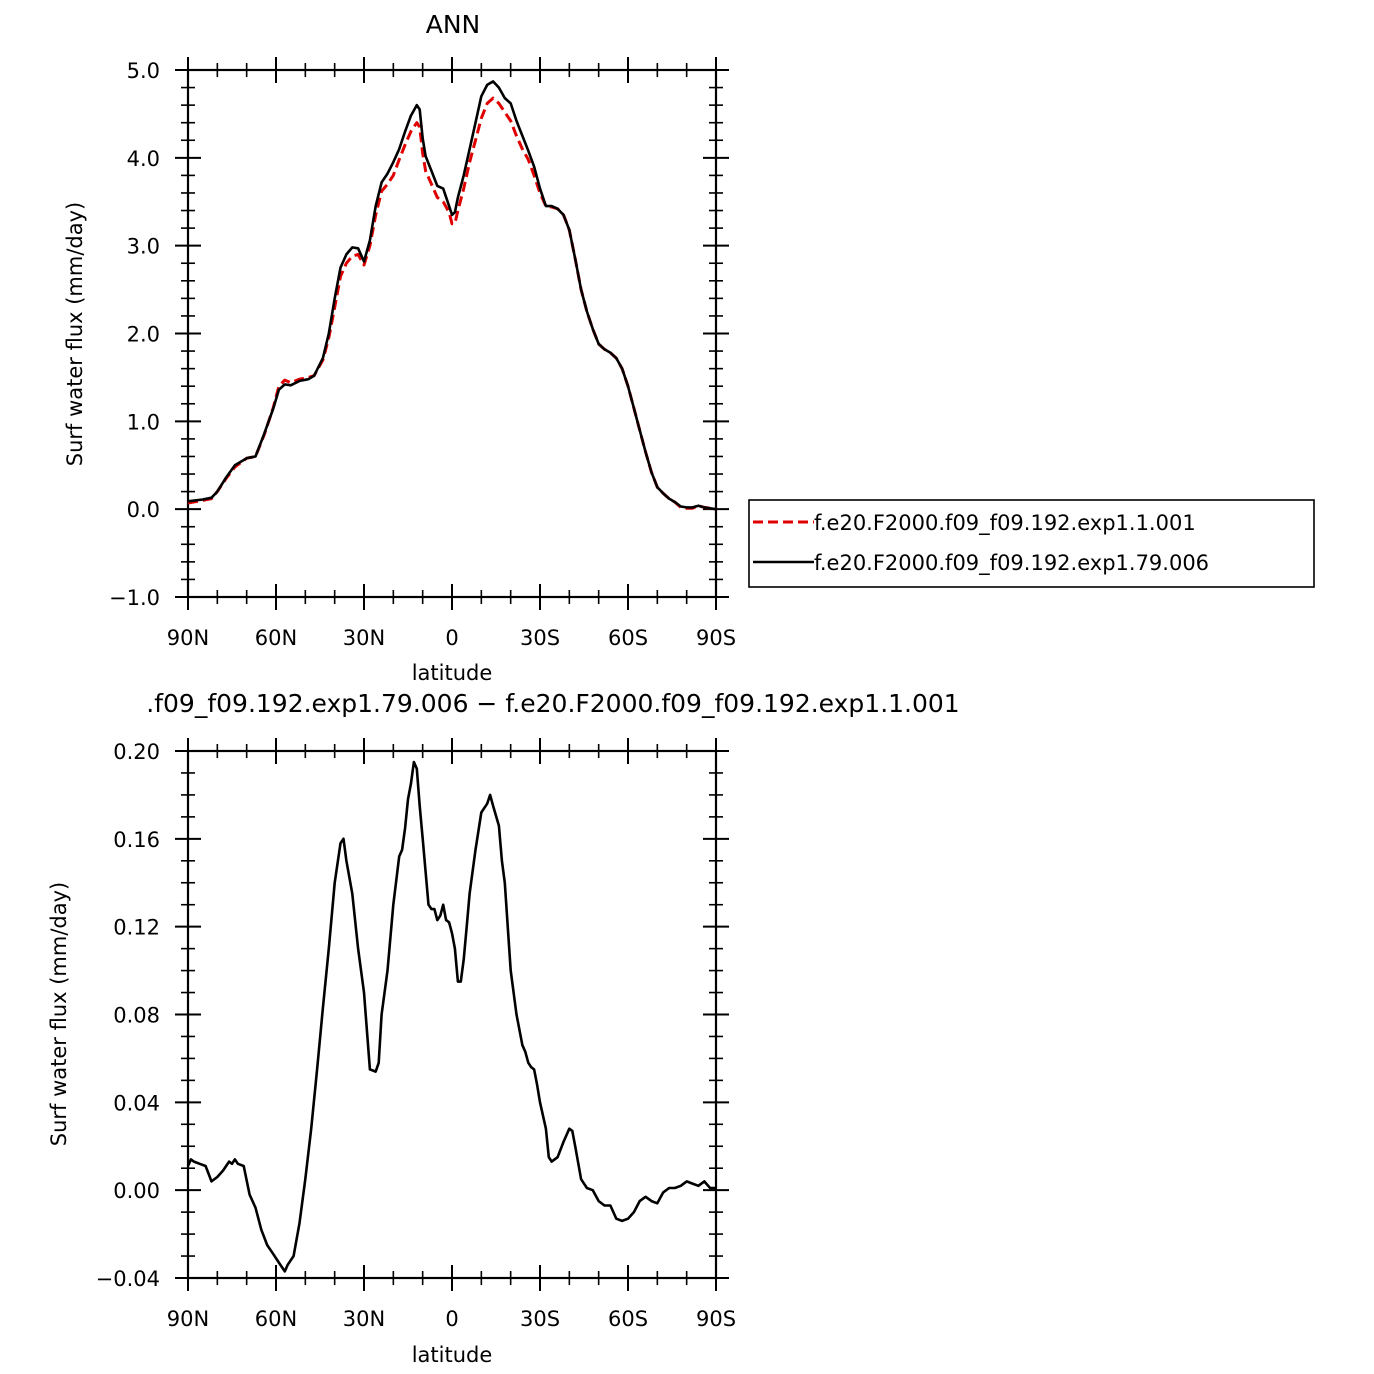 This screenshot has height=1374, width=1374. I want to click on y-tick-label: 1.0, so click(143, 422).